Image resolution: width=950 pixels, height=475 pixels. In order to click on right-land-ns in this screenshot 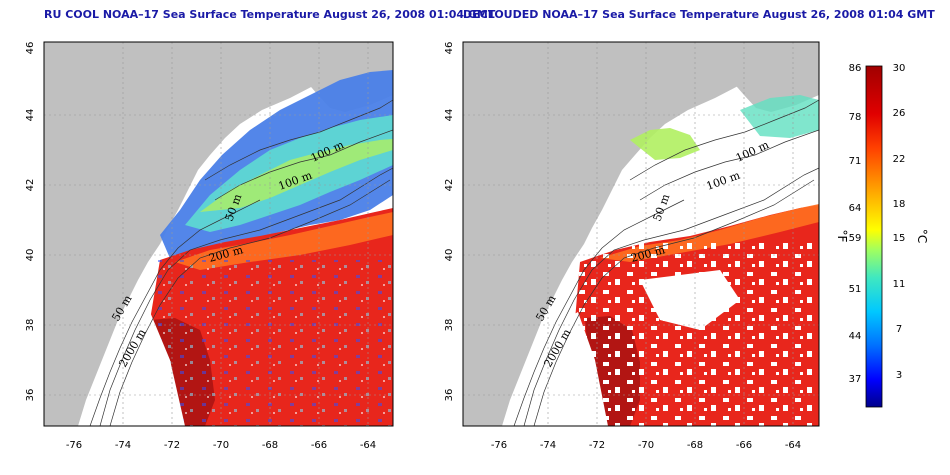, I will do `click(772, 77)`.